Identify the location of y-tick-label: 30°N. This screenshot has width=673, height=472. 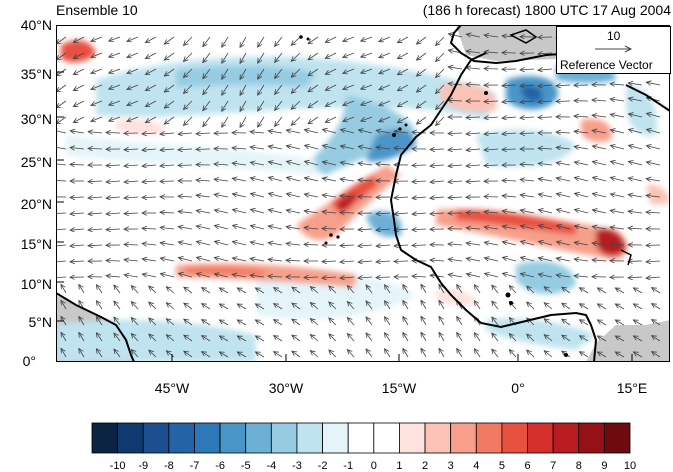
(28, 119).